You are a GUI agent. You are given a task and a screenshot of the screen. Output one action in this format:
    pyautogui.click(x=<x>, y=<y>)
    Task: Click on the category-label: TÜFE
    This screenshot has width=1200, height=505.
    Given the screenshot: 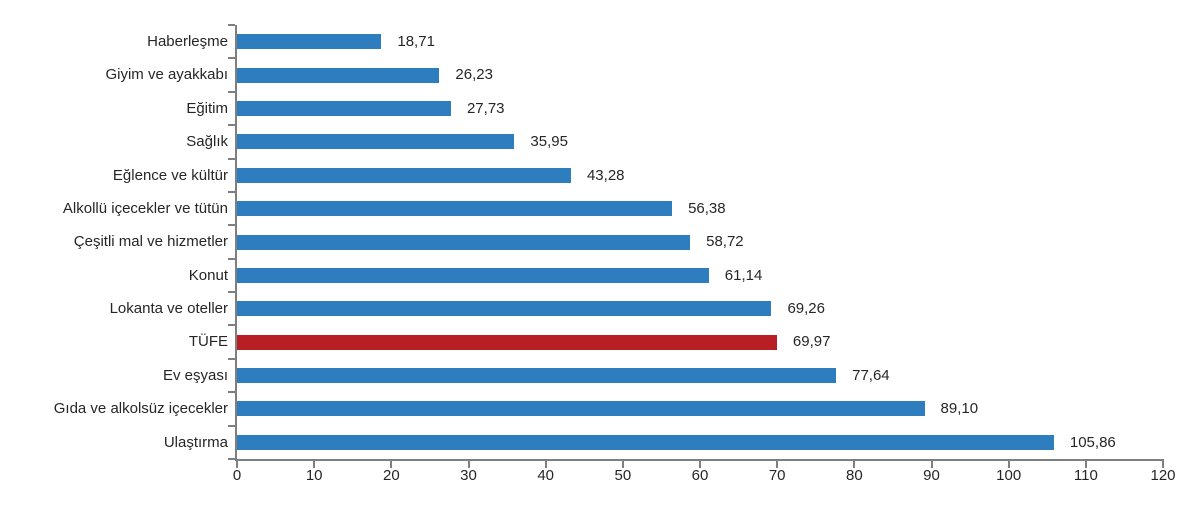 What is the action you would take?
    pyautogui.click(x=208, y=342)
    